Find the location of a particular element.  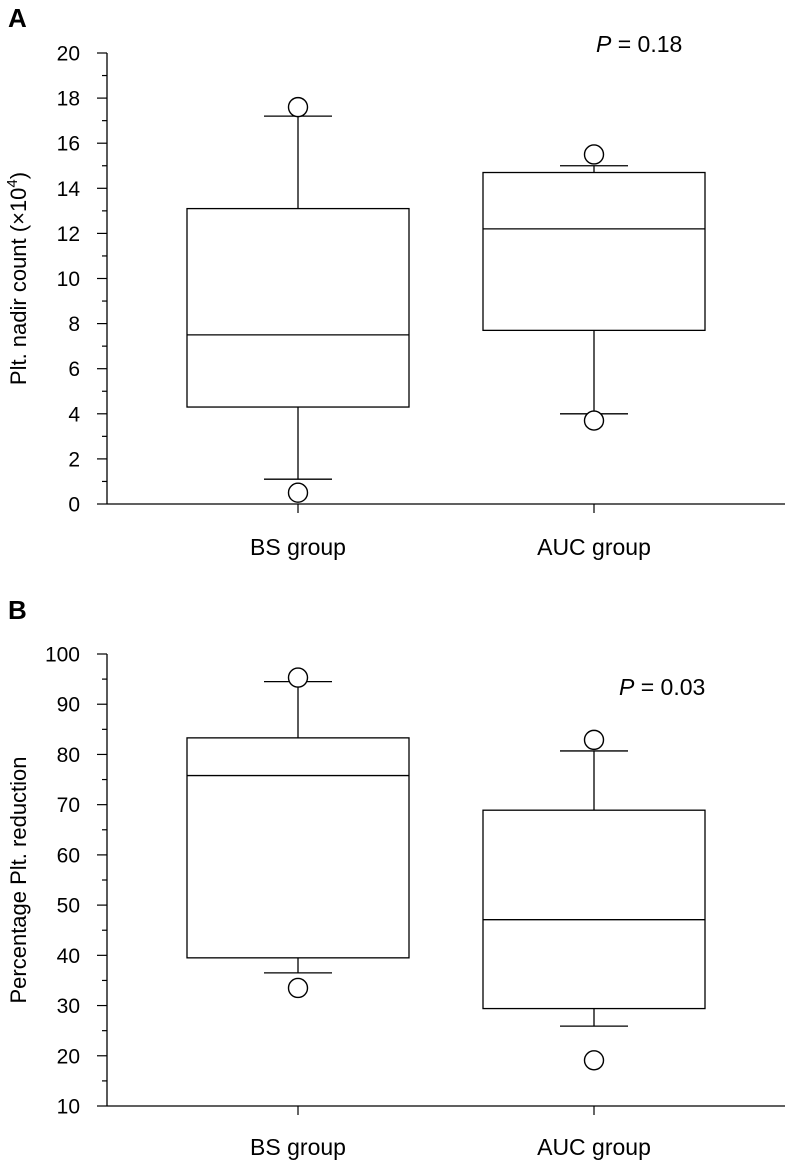

panel-a-y-tick-label: 4 is located at coordinates (74, 414).